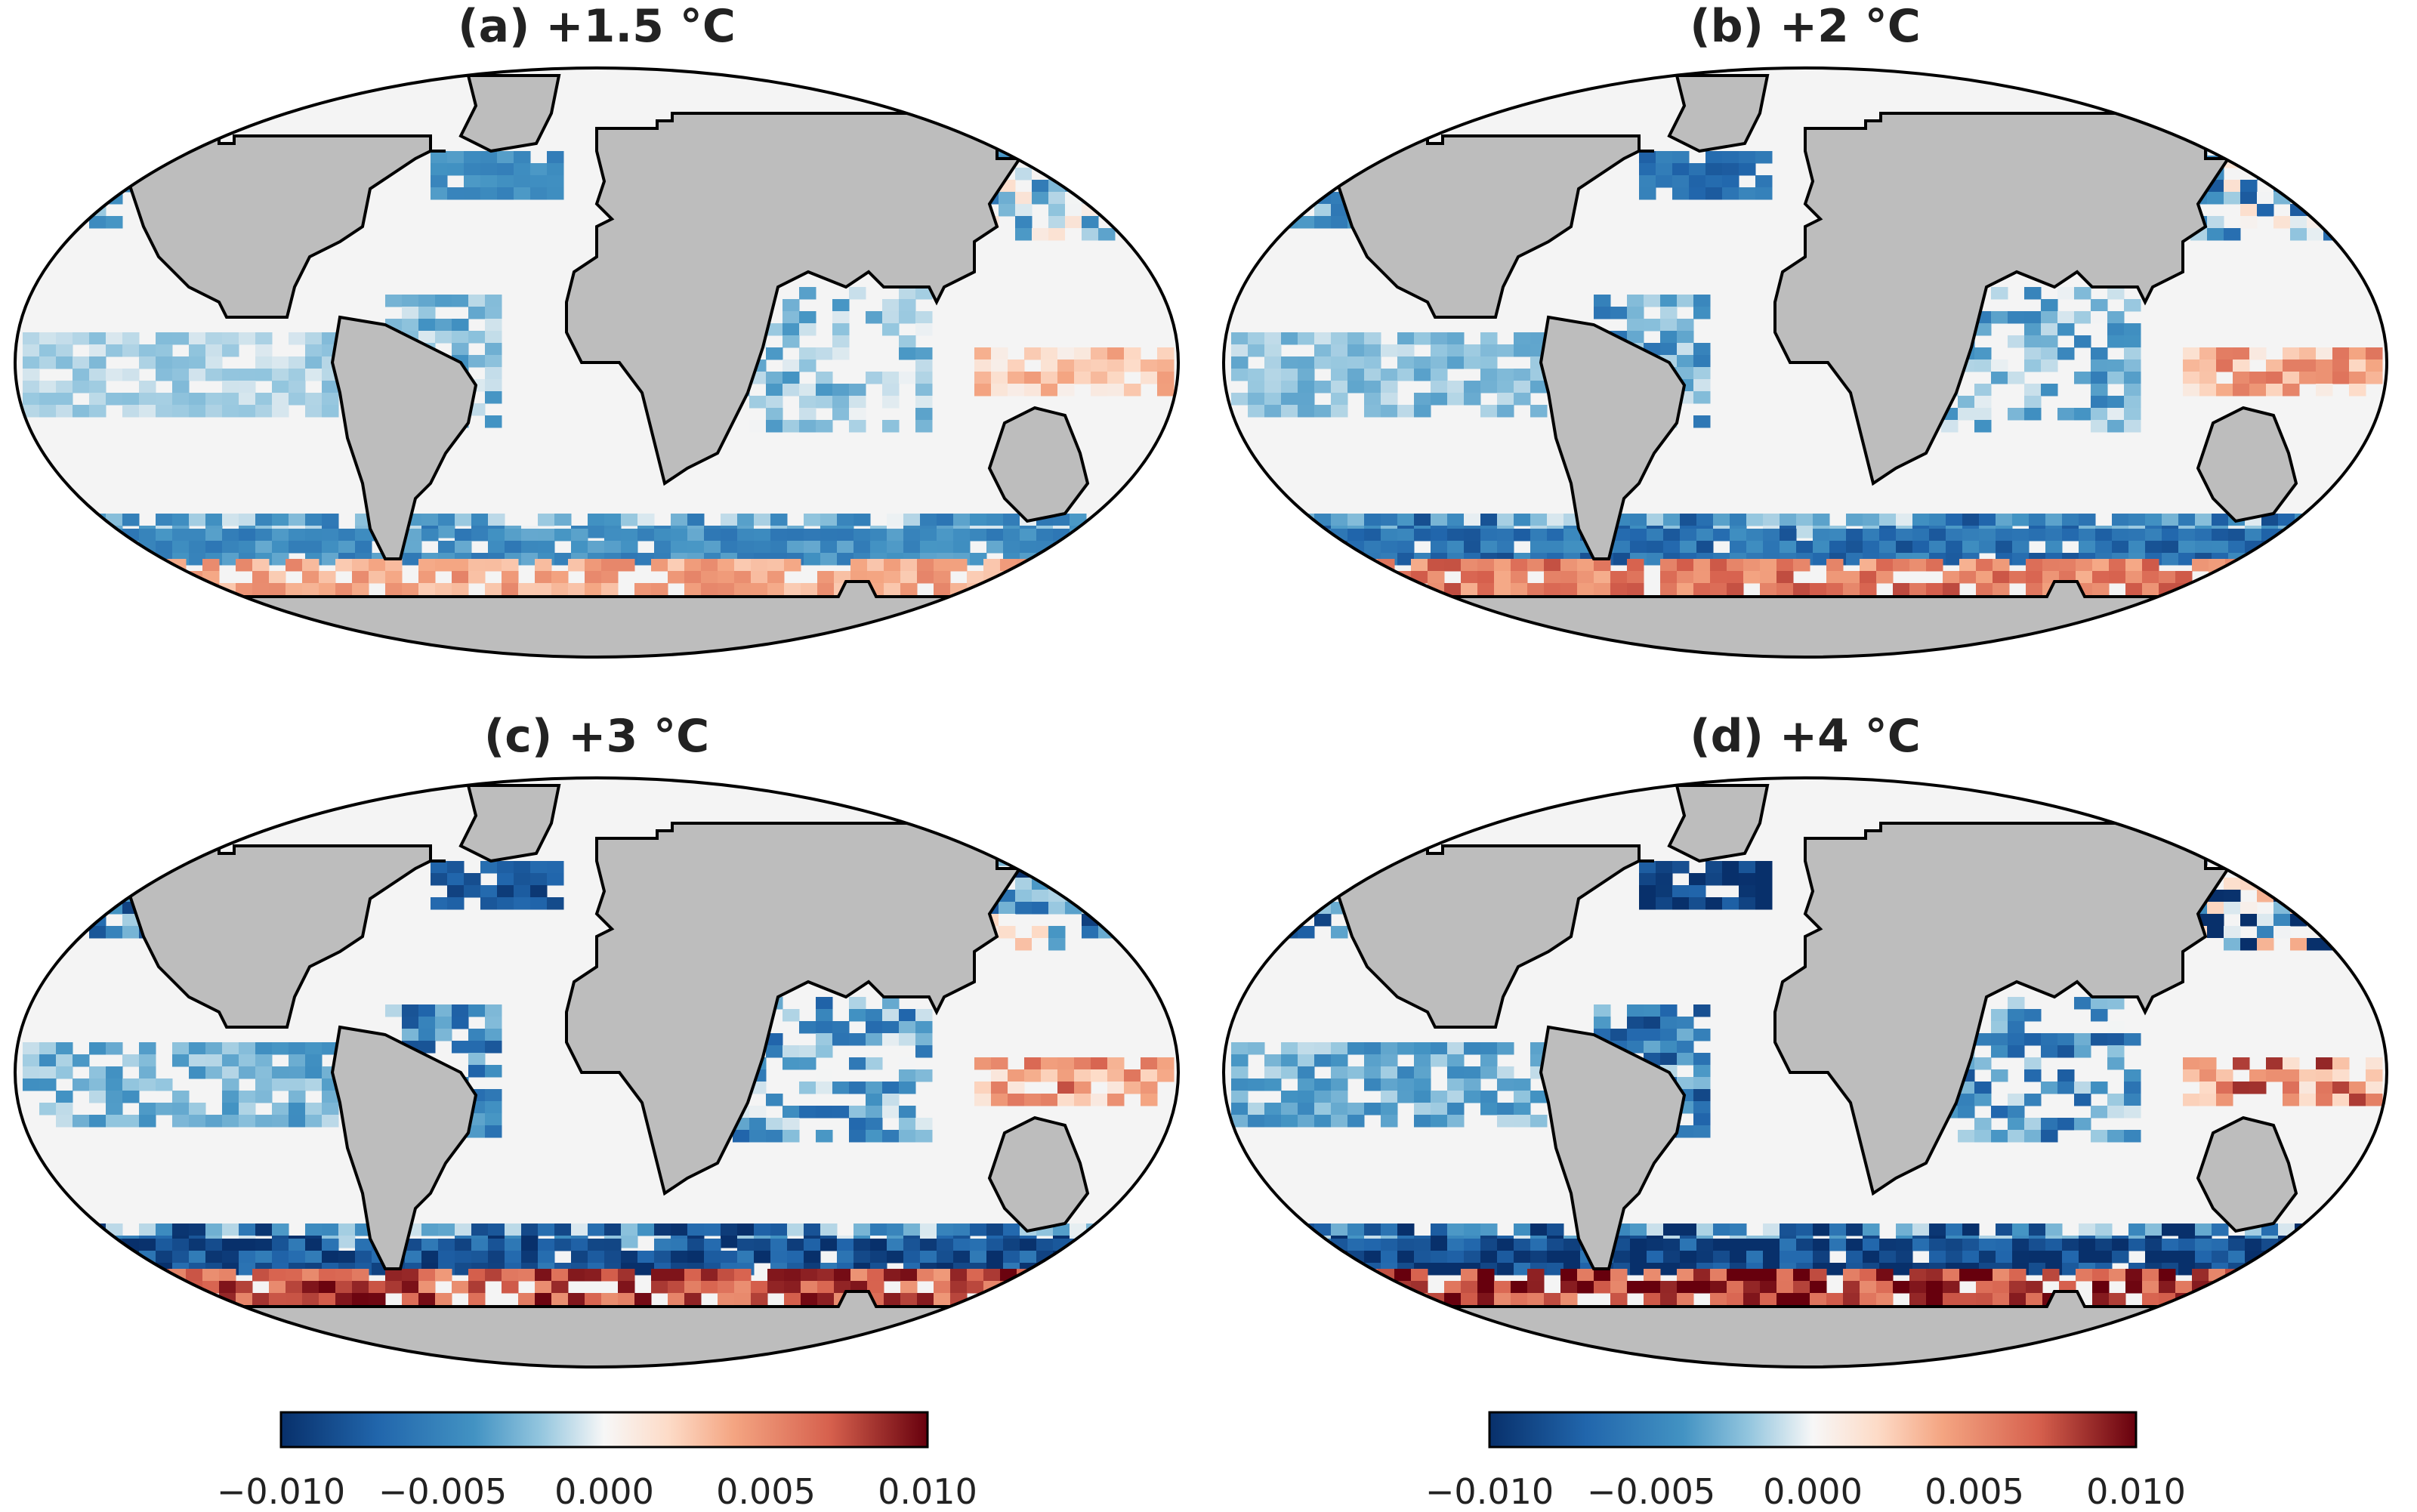 This screenshot has width=2417, height=1512. I want to click on colorbar-gradient-left, so click(604, 1430).